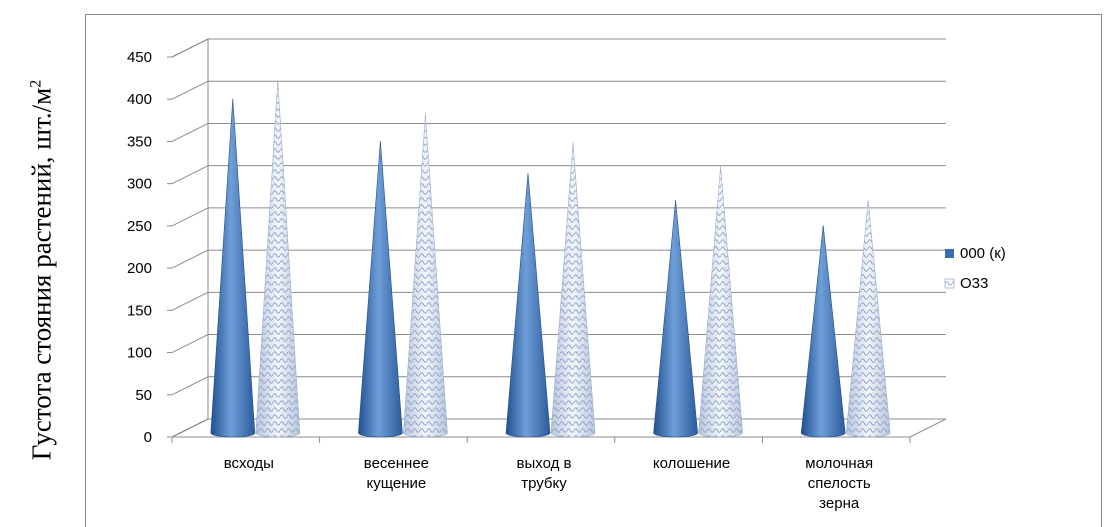 This screenshot has width=1106, height=527. Describe the element at coordinates (396, 473) in the screenshot. I see `x-category-label: весеннее кущение` at that location.